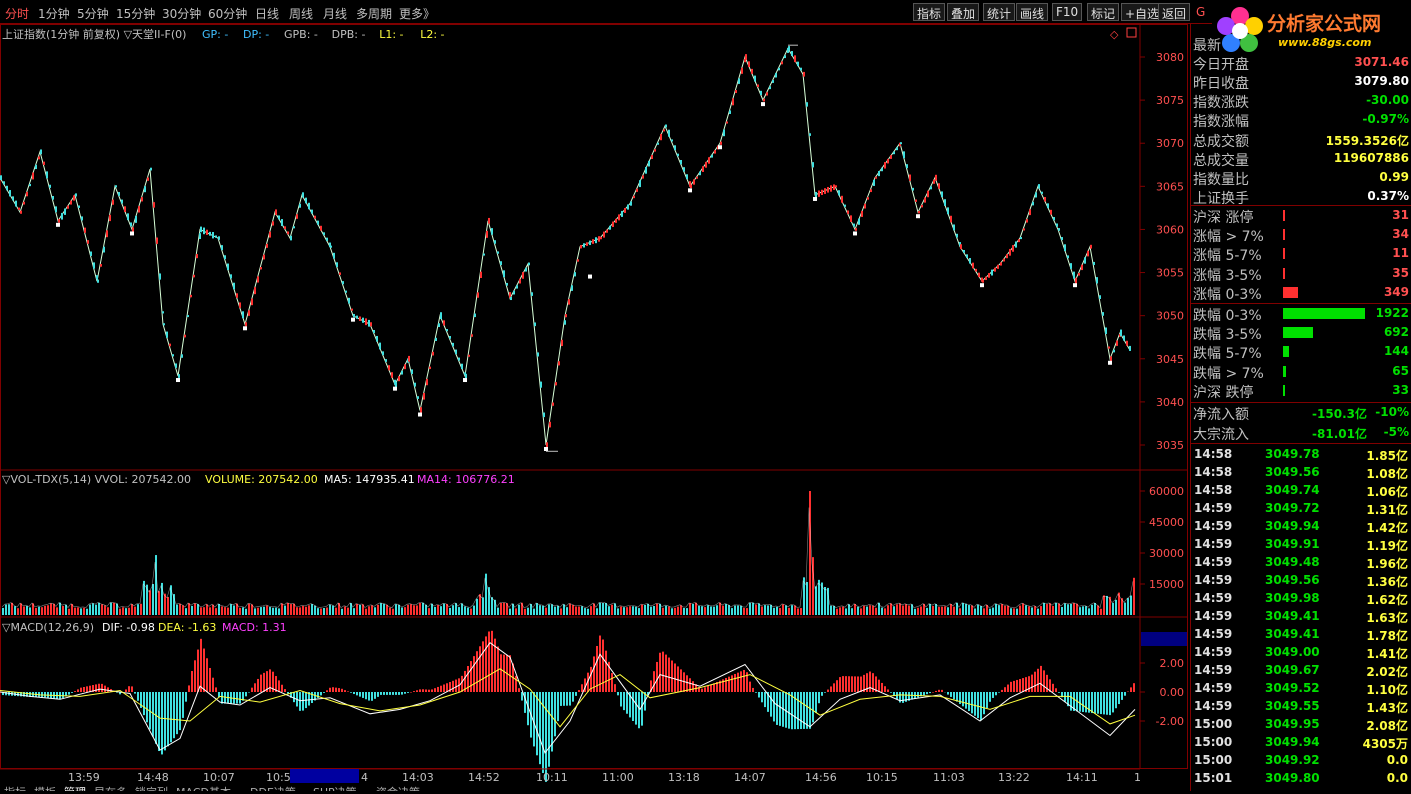 The image size is (1411, 794). Describe the element at coordinates (398, 788) in the screenshot. I see `bottom-tab-8: 资金决策` at that location.